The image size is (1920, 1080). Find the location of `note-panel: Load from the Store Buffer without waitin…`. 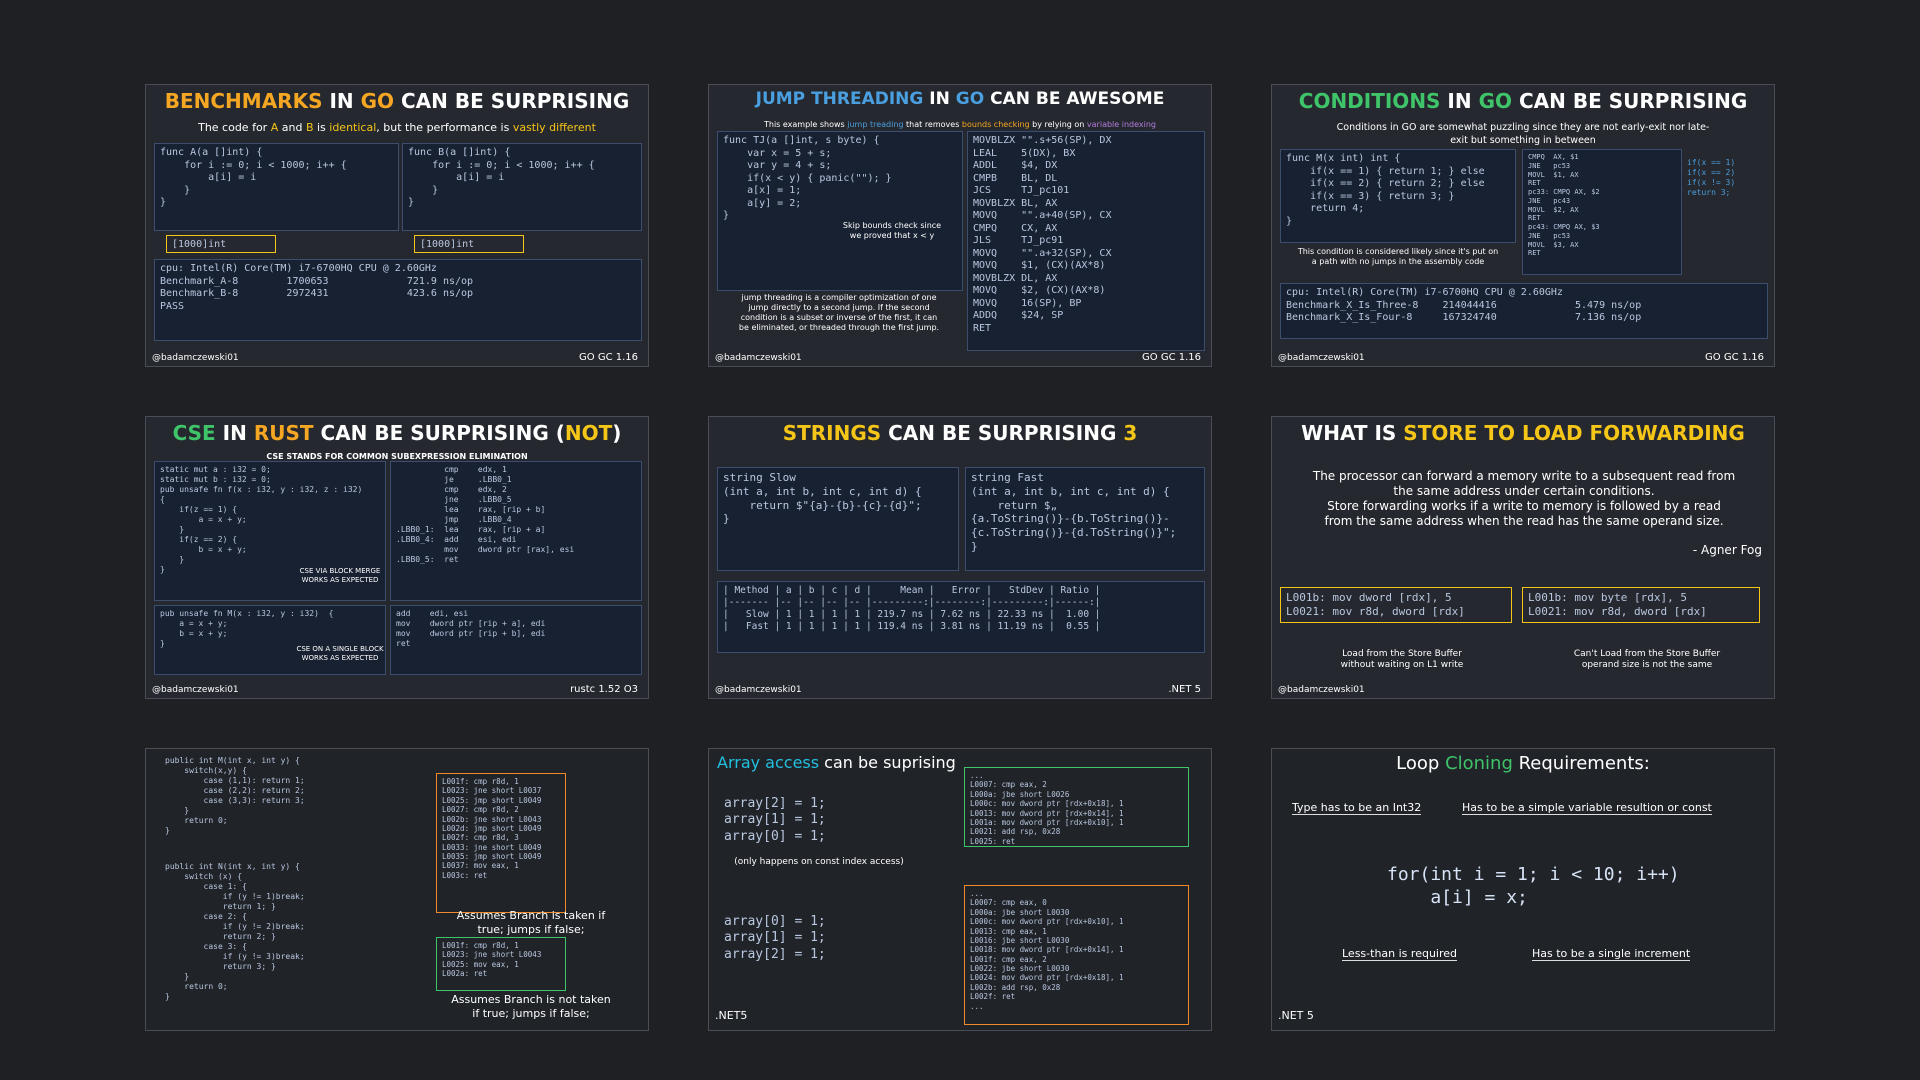

note-panel: Load from the Store Buffer without waitin… is located at coordinates (1402, 662).